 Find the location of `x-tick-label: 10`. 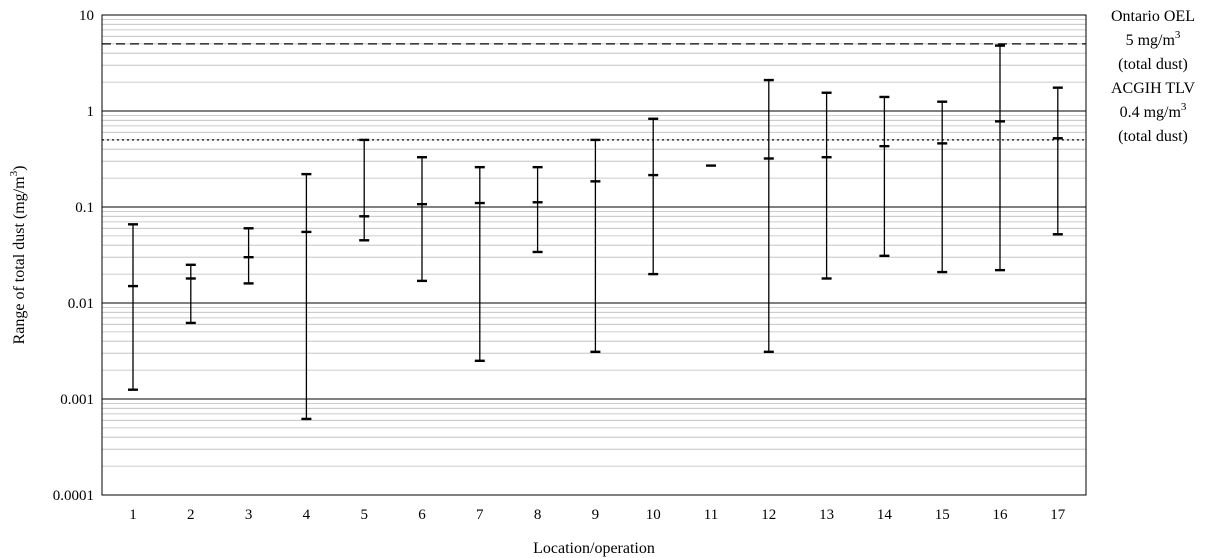

x-tick-label: 10 is located at coordinates (653, 515).